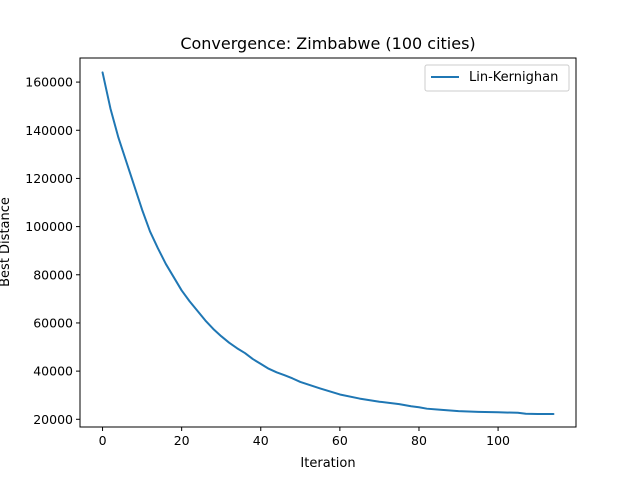 Image resolution: width=640 pixels, height=480 pixels. I want to click on y-tick-label: 40000, so click(53, 371).